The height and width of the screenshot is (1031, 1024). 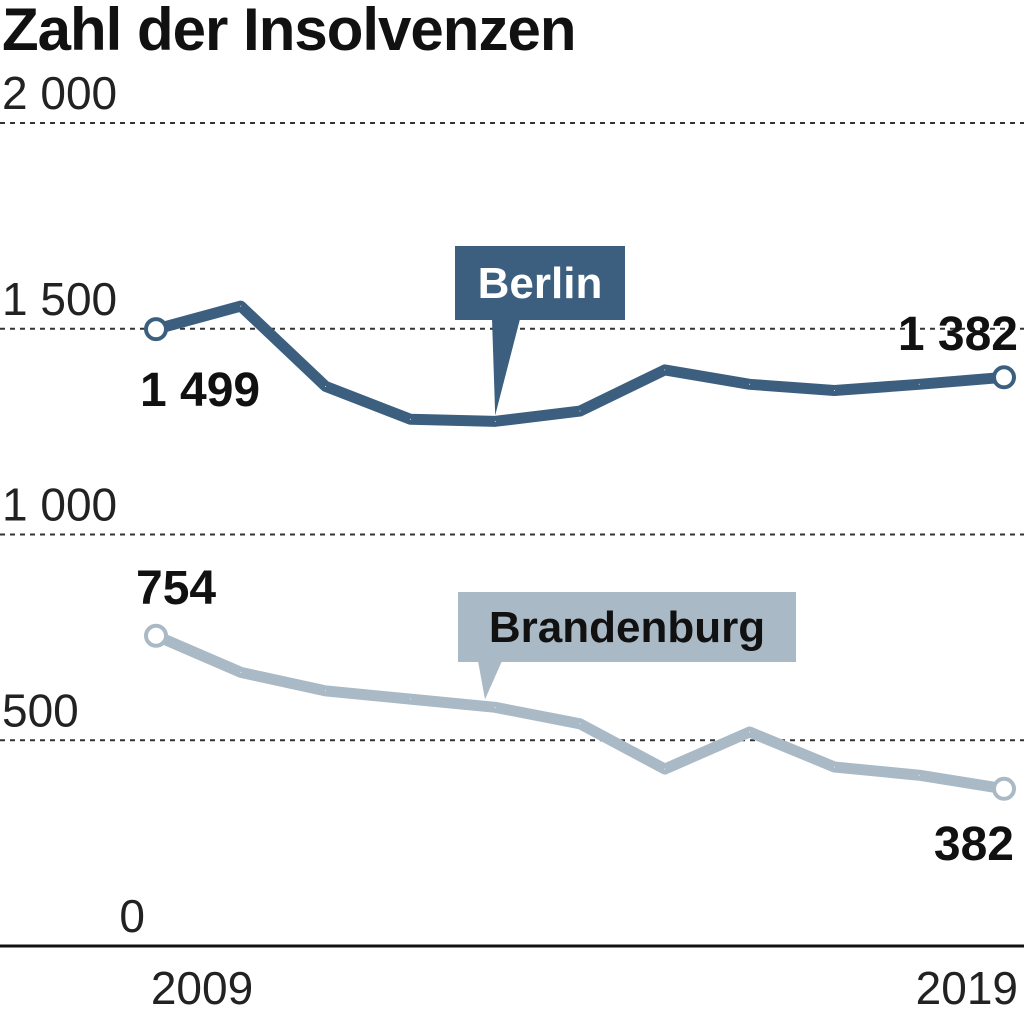 I want to click on series-line-berlin, so click(x=580, y=363).